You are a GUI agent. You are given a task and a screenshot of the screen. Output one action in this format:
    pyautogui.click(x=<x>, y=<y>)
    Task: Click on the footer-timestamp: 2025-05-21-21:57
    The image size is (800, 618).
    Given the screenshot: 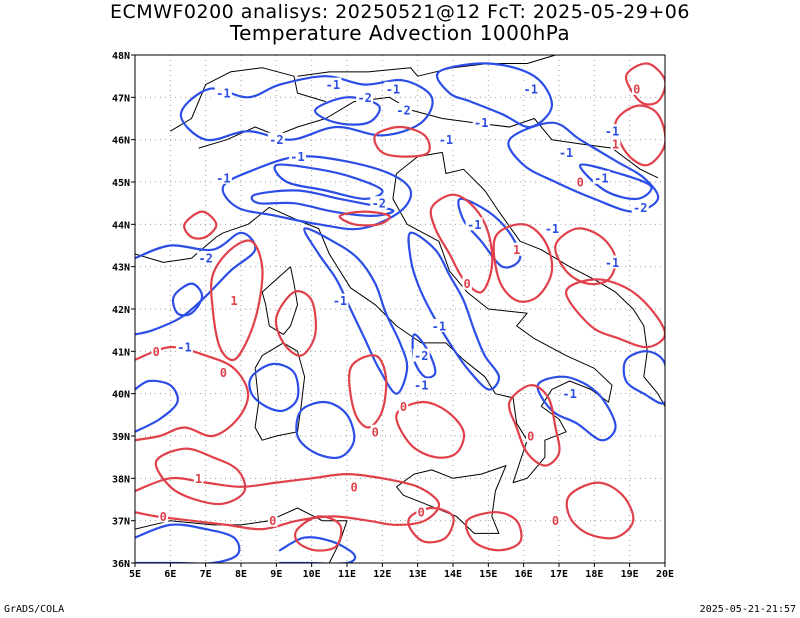 What is the action you would take?
    pyautogui.click(x=747, y=609)
    